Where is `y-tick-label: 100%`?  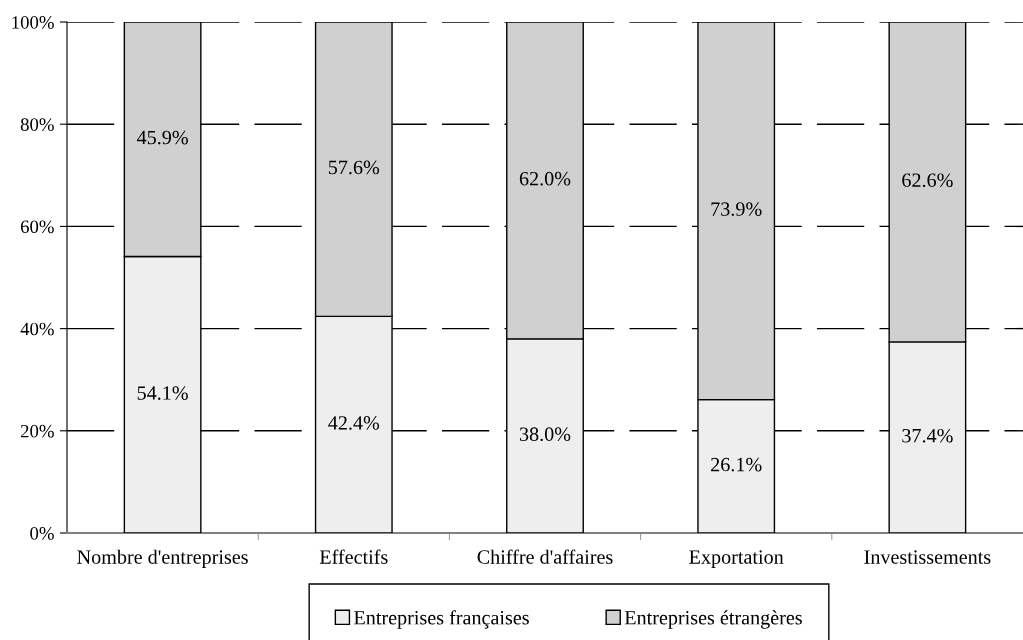
y-tick-label: 100% is located at coordinates (33, 22).